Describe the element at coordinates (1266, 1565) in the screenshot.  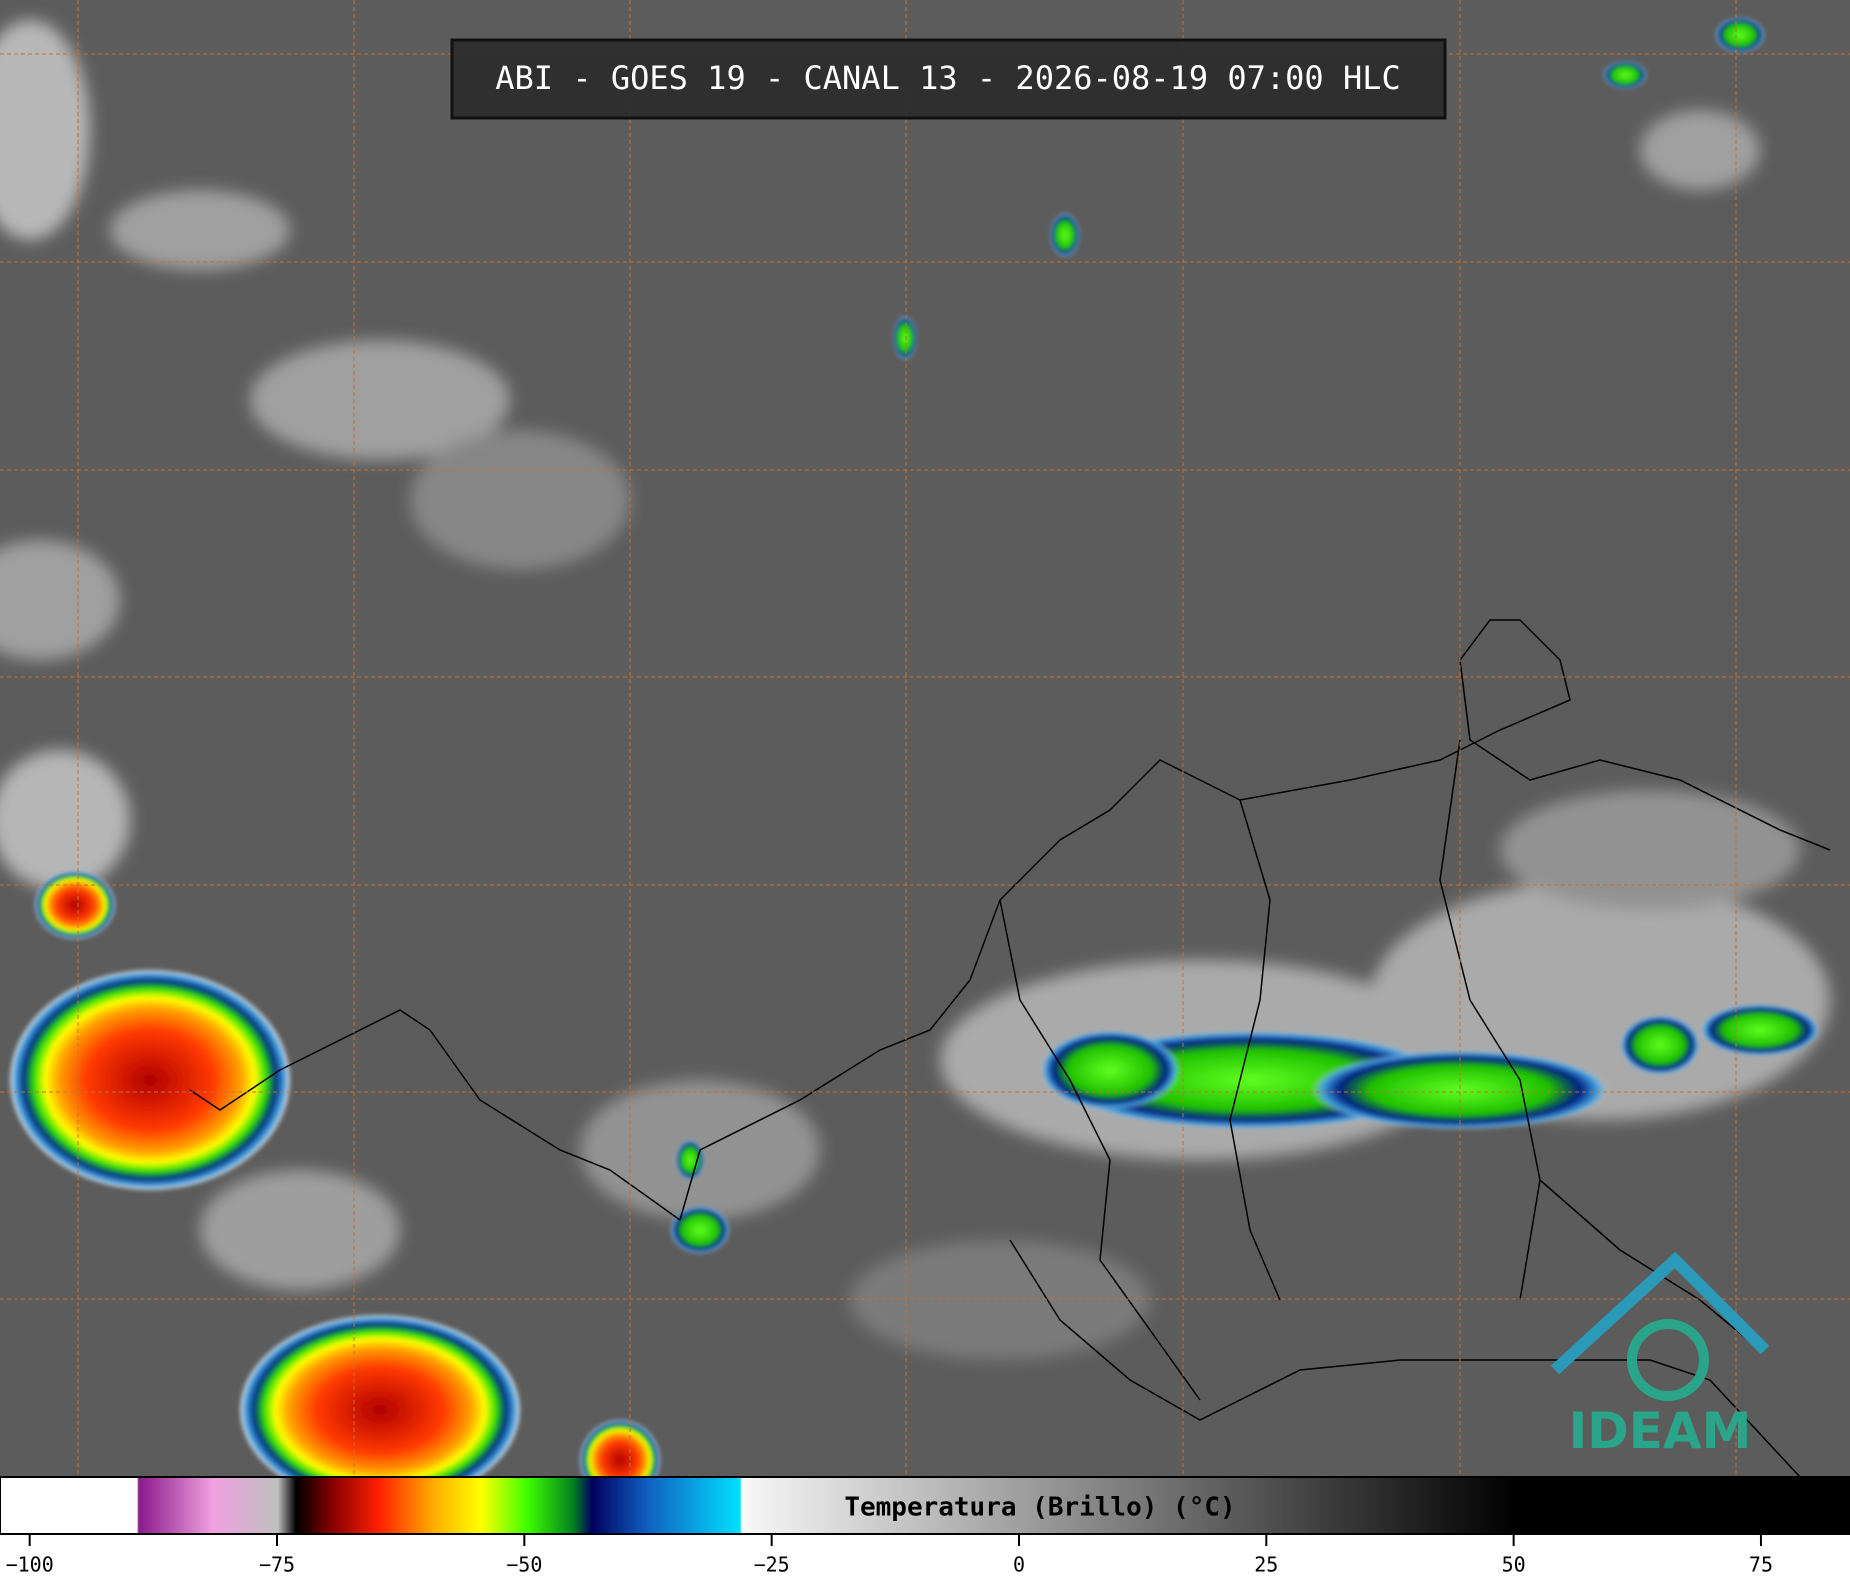
I see `colorbar-tick-label: 25` at that location.